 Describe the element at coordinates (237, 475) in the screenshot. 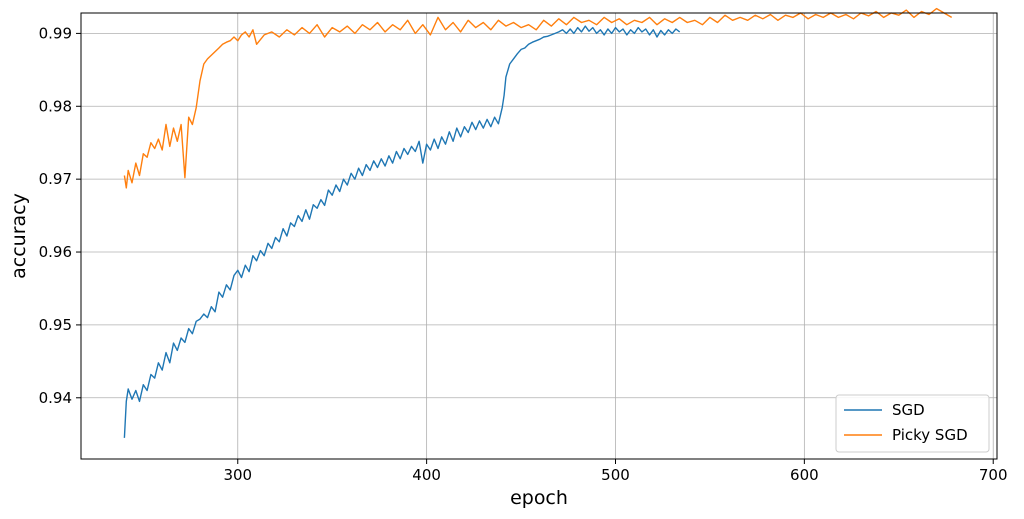

I see `x-tick-label: 300` at that location.